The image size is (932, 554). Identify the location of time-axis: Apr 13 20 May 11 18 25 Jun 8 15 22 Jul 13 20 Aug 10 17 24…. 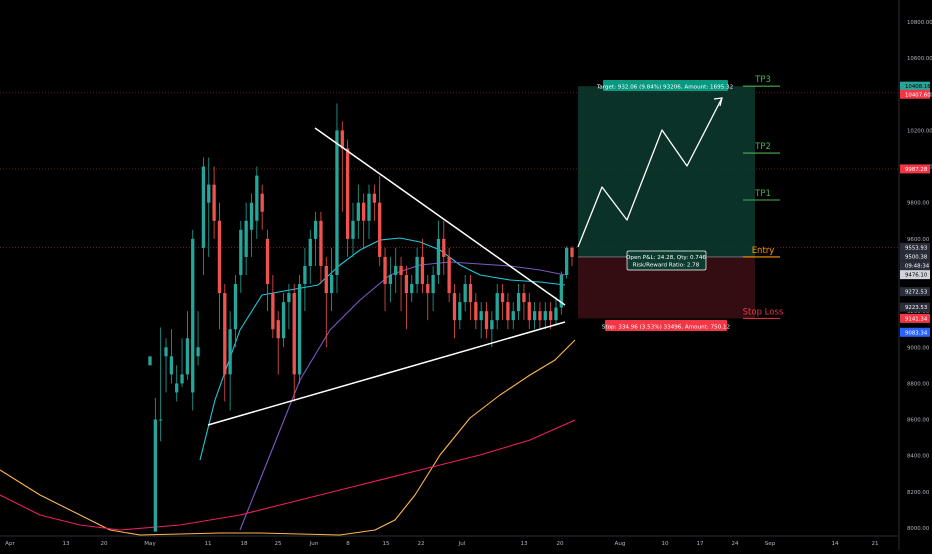
(449, 541).